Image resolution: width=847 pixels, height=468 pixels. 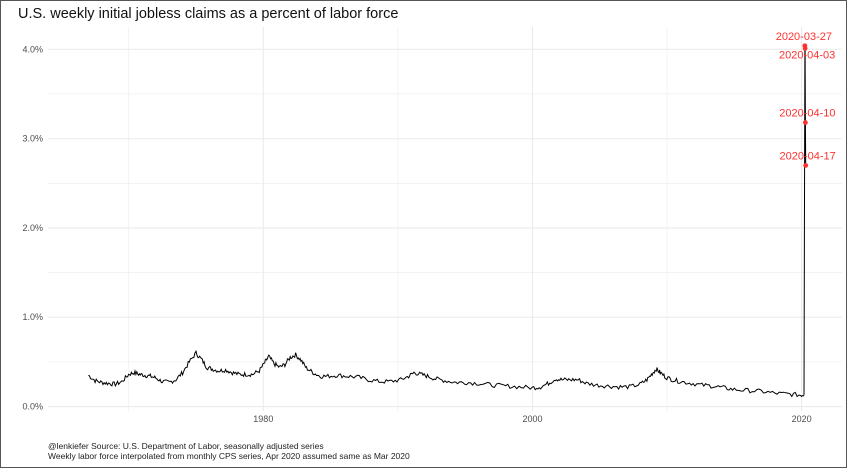 What do you see at coordinates (805, 220) in the screenshot?
I see `claims-2020-spike-line` at bounding box center [805, 220].